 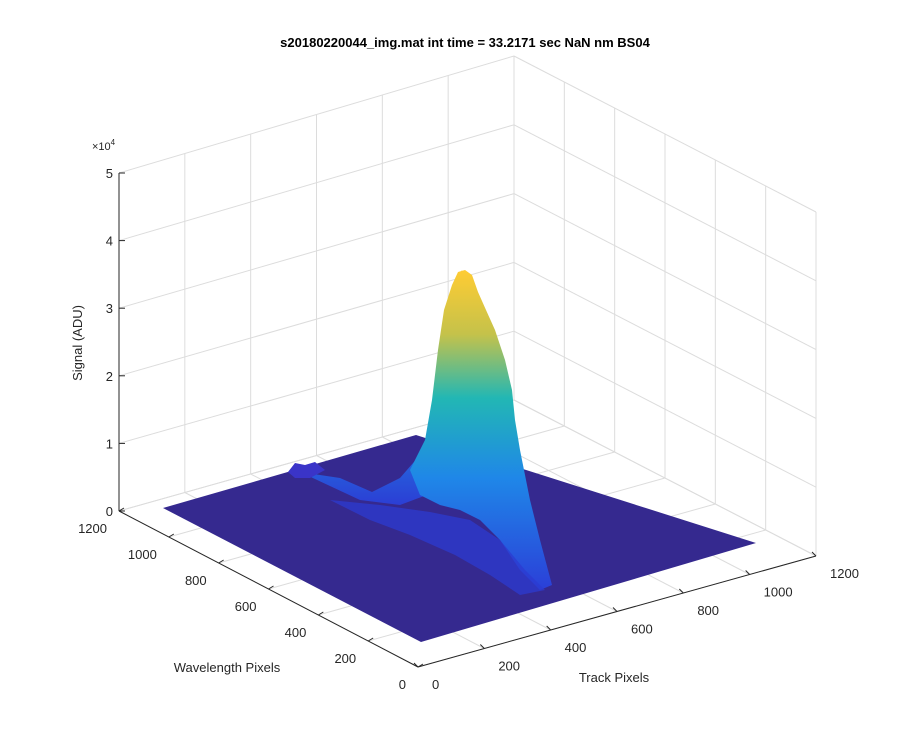 I want to click on x-tick-label: 800, so click(x=708, y=610).